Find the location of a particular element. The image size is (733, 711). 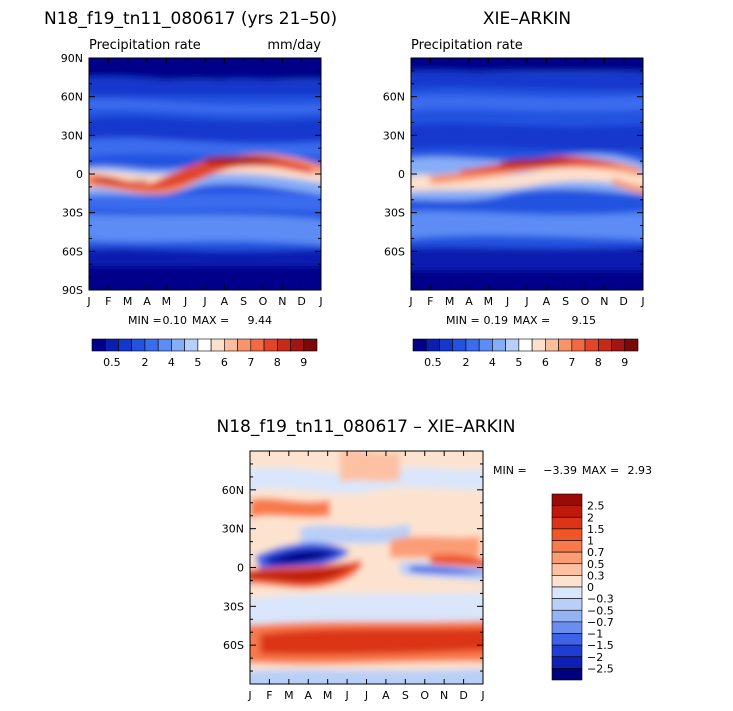

colorbar-label: −1 is located at coordinates (595, 634).